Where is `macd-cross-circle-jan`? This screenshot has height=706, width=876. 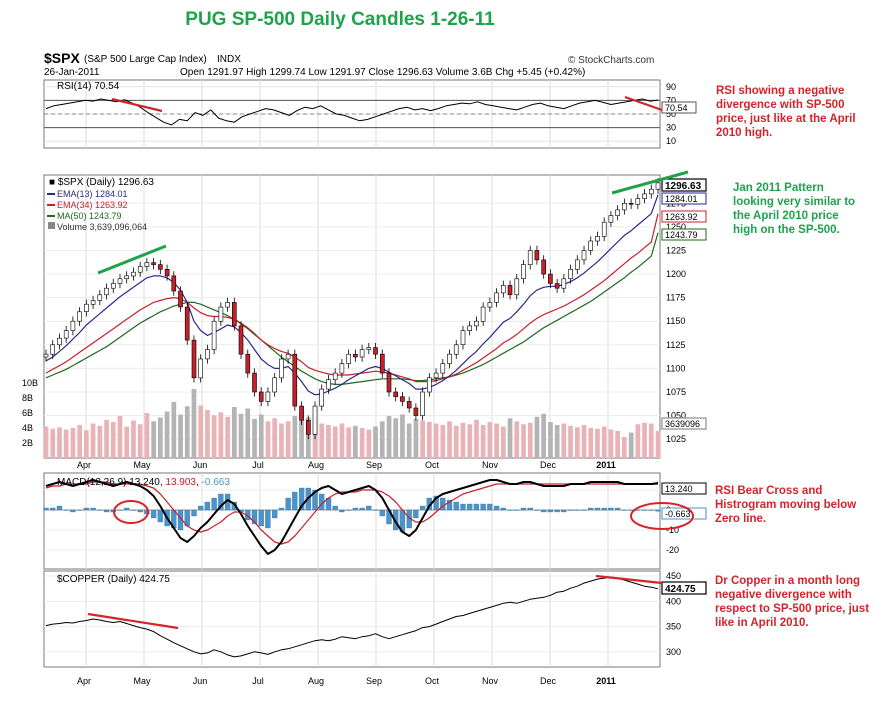
macd-cross-circle-jan is located at coordinates (662, 516).